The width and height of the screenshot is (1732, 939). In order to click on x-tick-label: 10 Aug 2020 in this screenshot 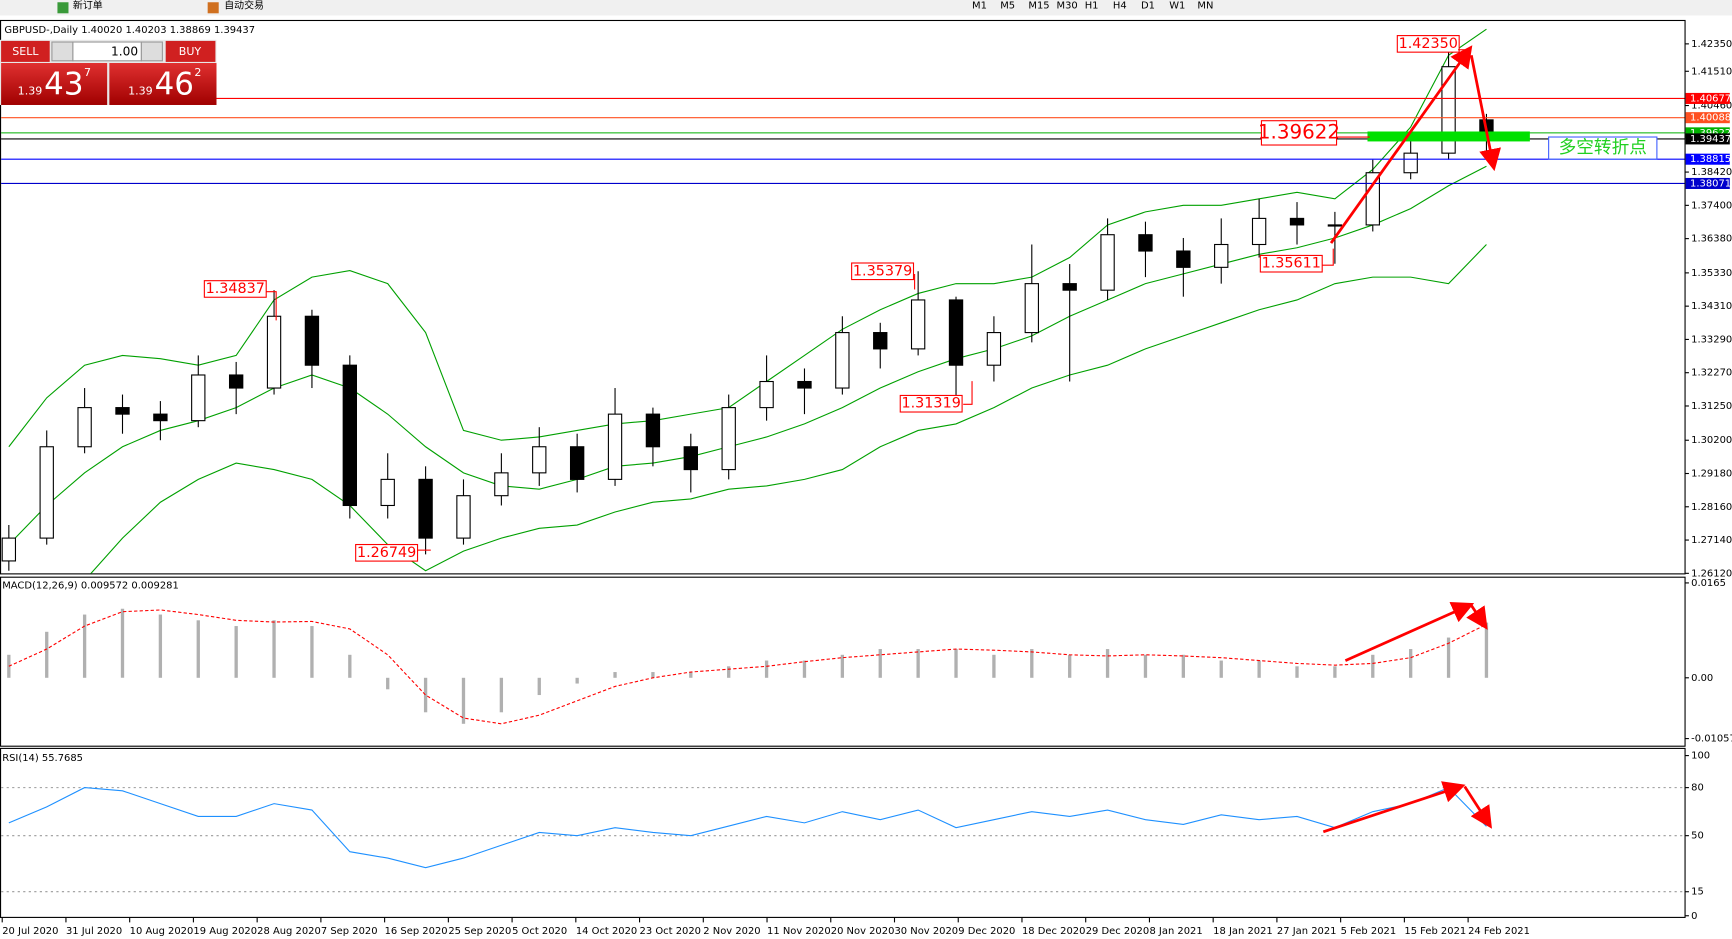, I will do `click(162, 931)`.